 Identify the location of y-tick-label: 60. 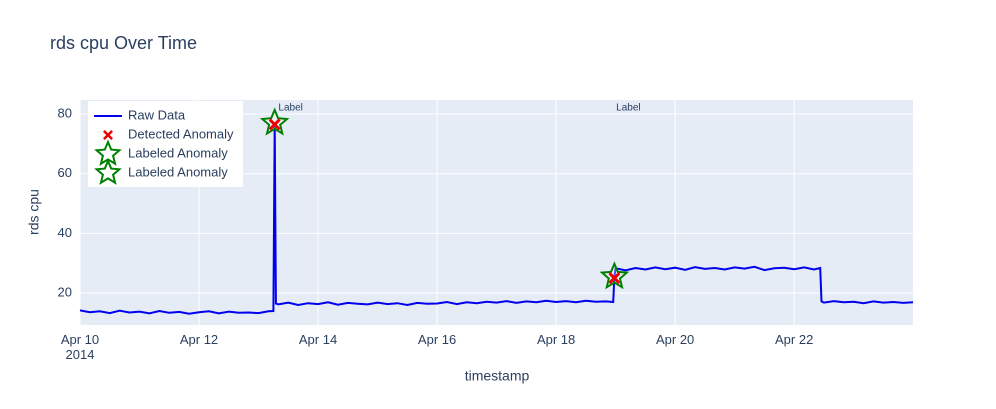
(65, 172).